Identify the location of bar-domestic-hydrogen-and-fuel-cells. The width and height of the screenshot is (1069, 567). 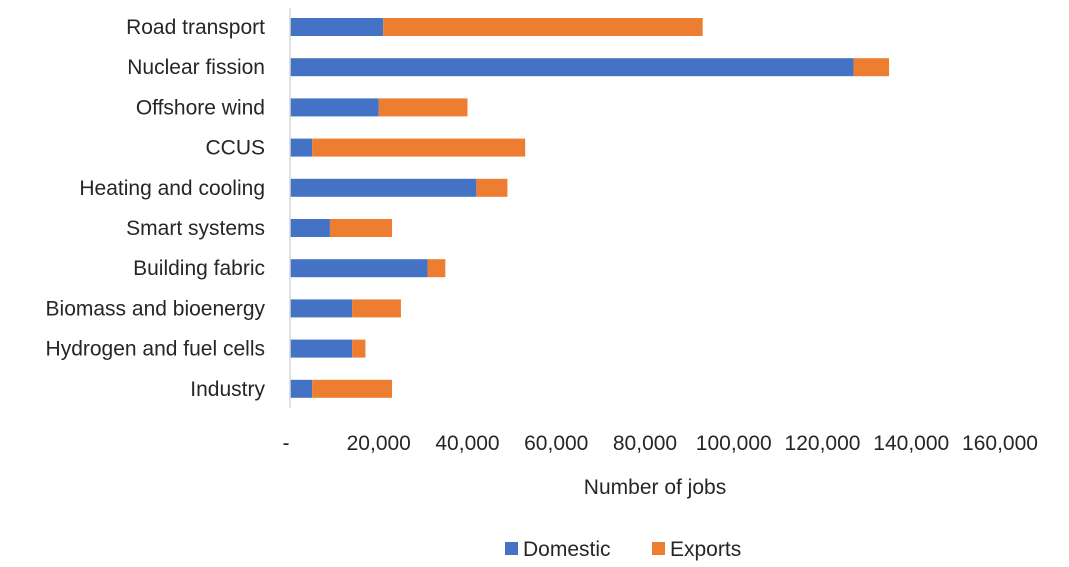
(321, 348).